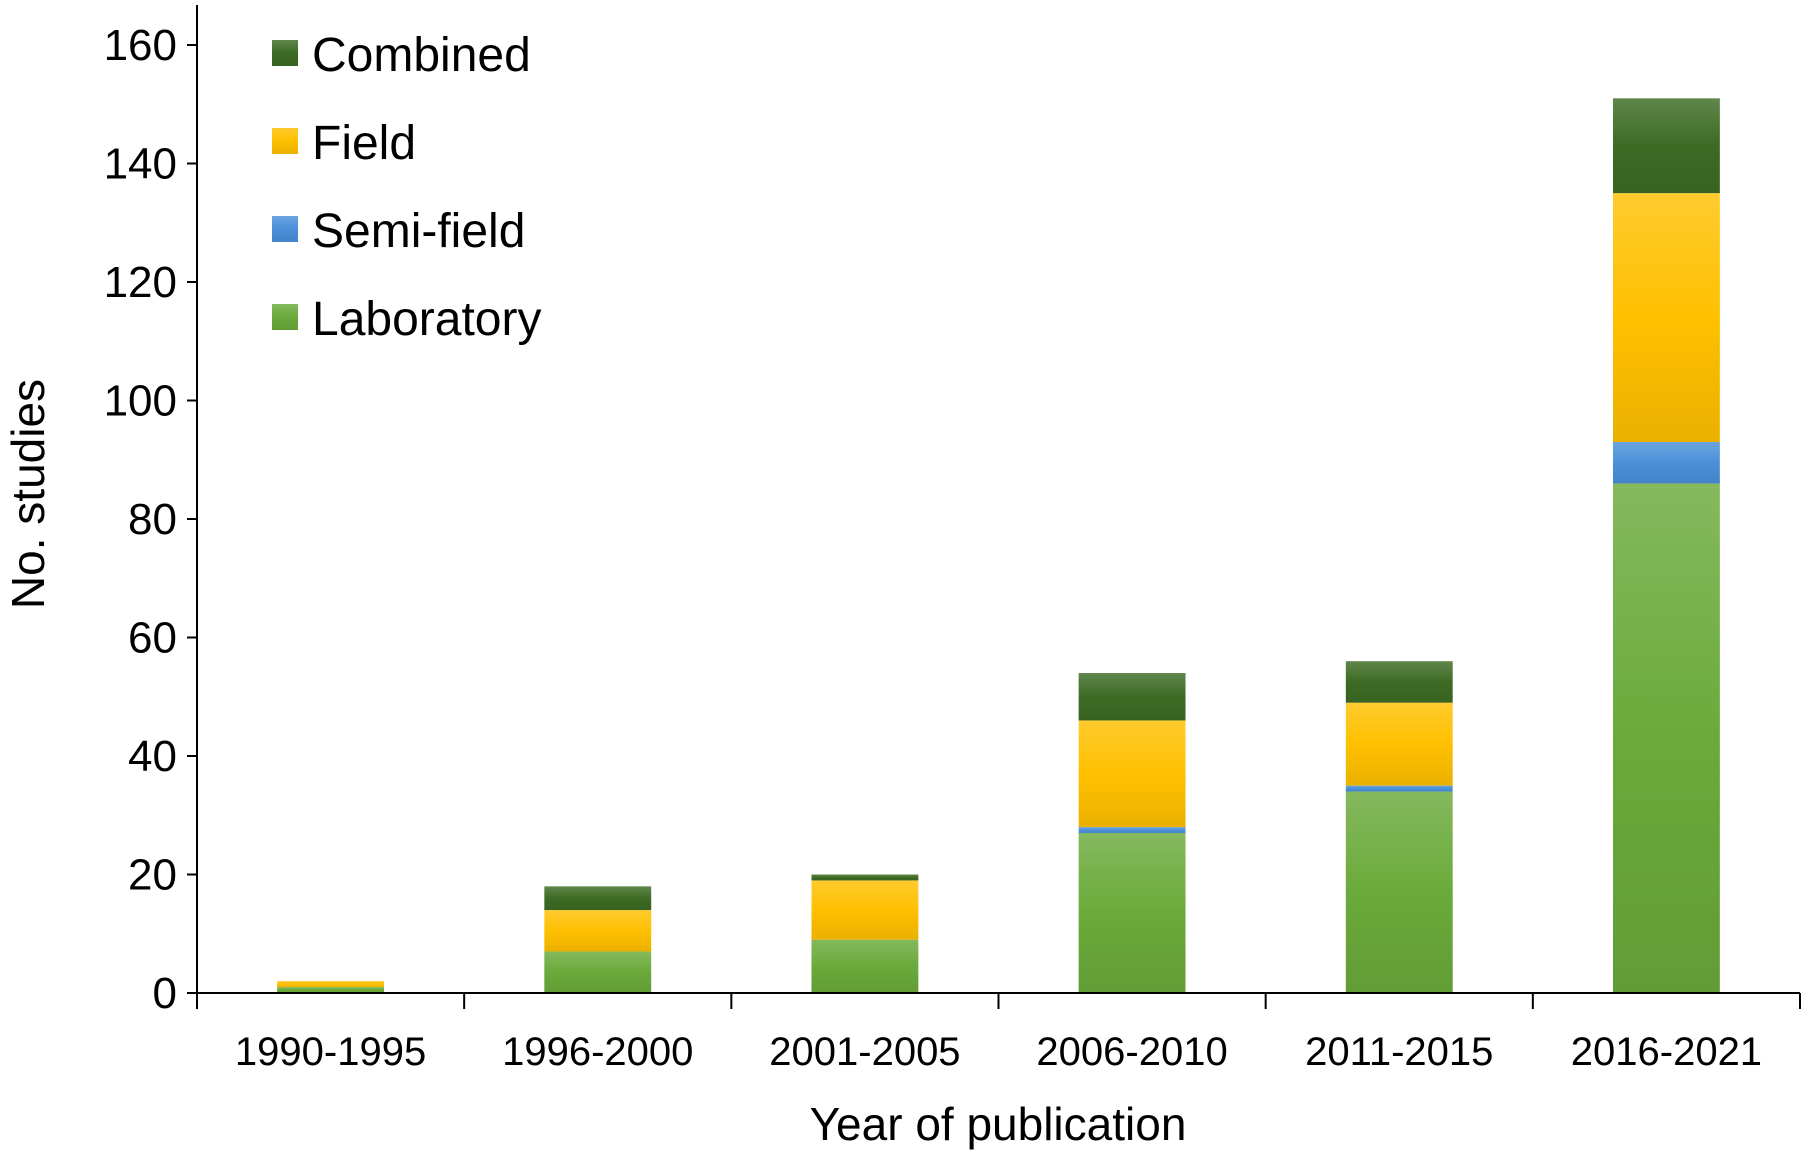 This screenshot has width=1808, height=1160. I want to click on legend-swatch-semi-field, so click(285, 229).